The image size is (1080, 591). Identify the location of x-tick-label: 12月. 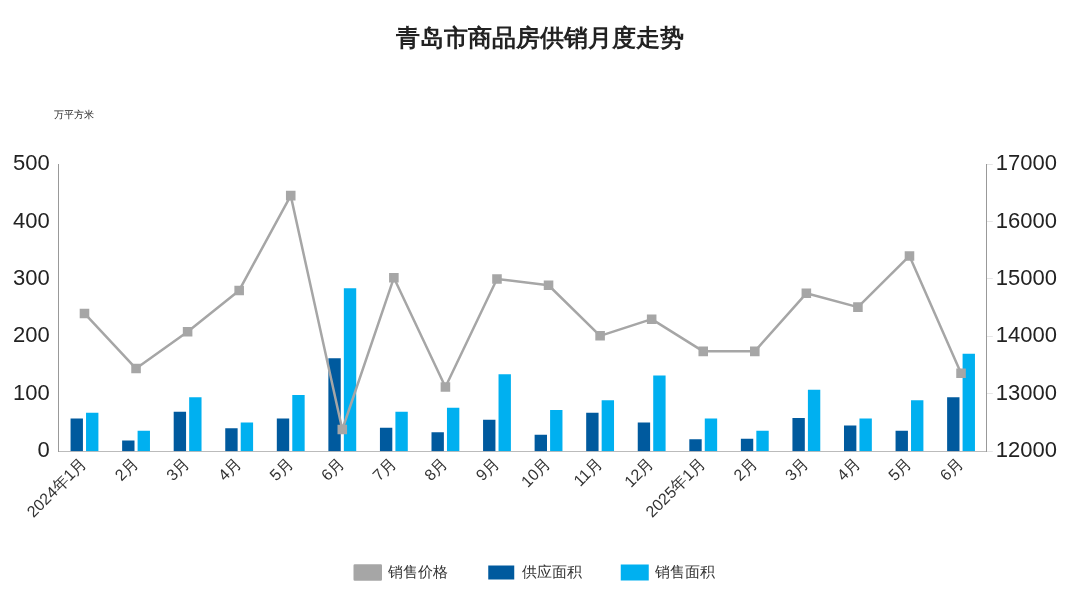
(638, 472).